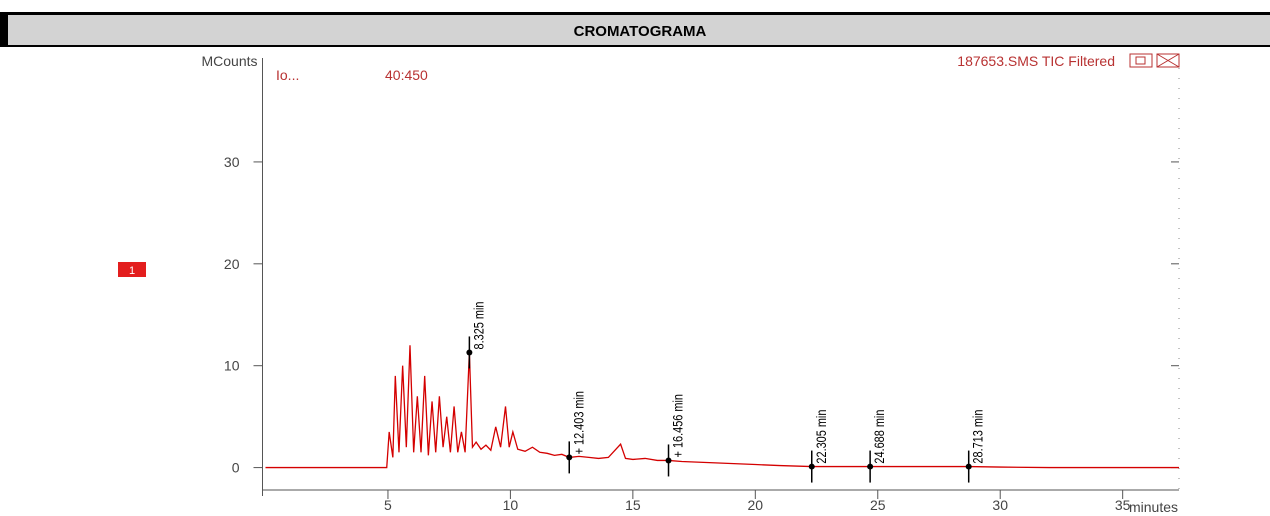 The image size is (1270, 516). Describe the element at coordinates (633, 505) in the screenshot. I see `x-tick-label: 15` at that location.